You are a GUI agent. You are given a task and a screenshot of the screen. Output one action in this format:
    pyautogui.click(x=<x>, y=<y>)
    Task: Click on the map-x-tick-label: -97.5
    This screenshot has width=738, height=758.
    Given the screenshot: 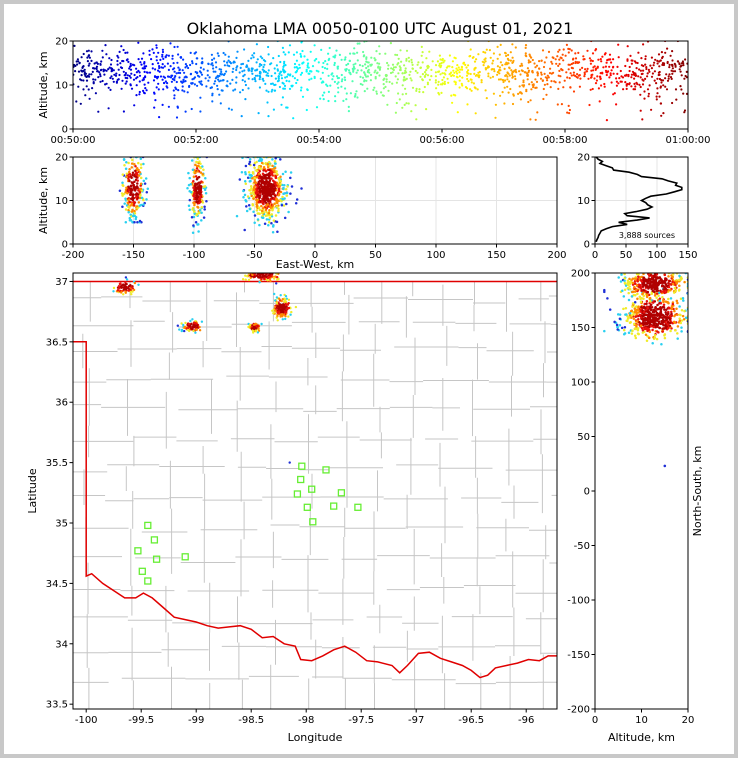 What is the action you would take?
    pyautogui.click(x=361, y=720)
    